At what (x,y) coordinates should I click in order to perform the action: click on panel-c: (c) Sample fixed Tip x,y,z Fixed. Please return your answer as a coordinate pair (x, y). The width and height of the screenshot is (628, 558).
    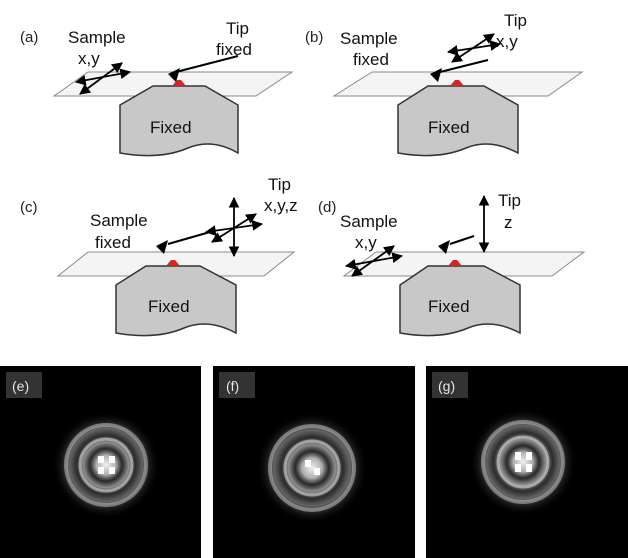
    Looking at the image, I should click on (159, 256).